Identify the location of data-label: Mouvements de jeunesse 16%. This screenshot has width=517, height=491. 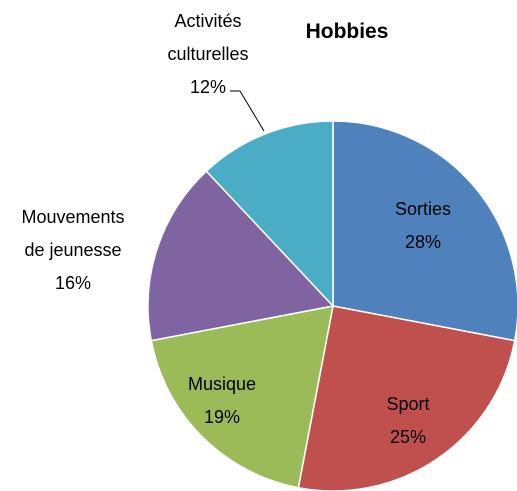
(73, 250).